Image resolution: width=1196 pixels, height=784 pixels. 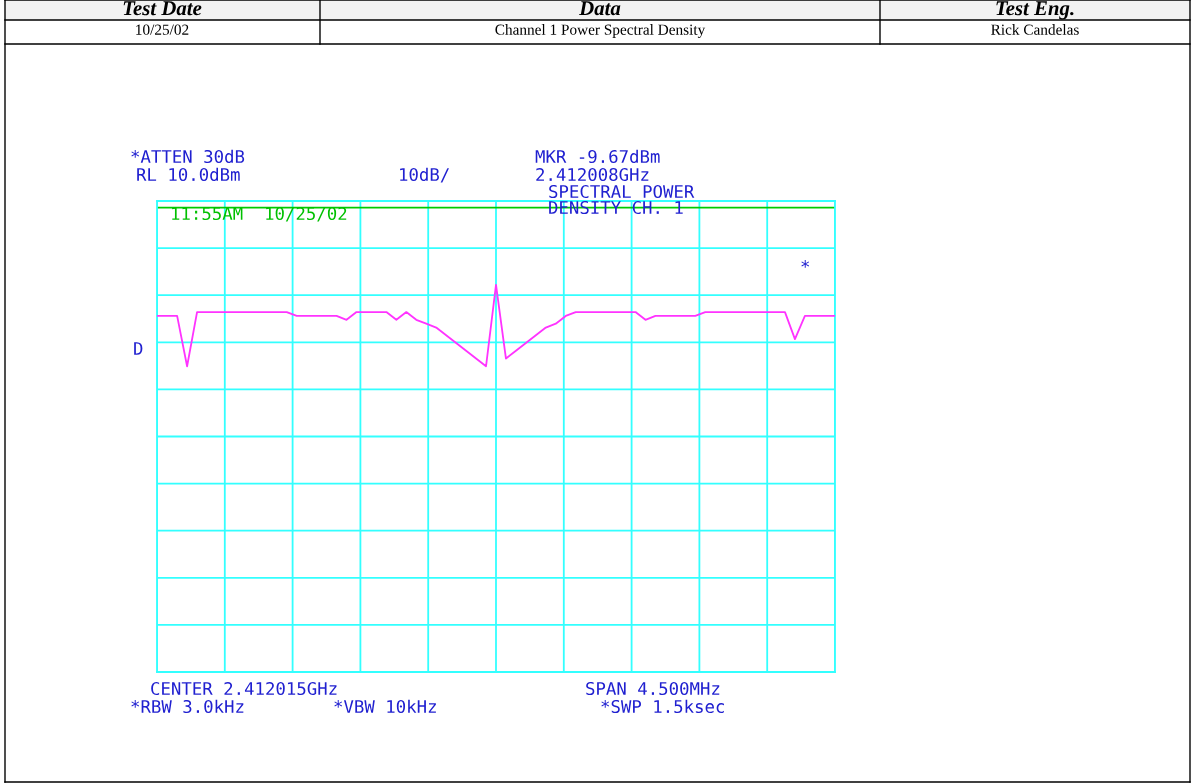 I want to click on text: SPAN 4.500MHz, so click(x=653, y=688).